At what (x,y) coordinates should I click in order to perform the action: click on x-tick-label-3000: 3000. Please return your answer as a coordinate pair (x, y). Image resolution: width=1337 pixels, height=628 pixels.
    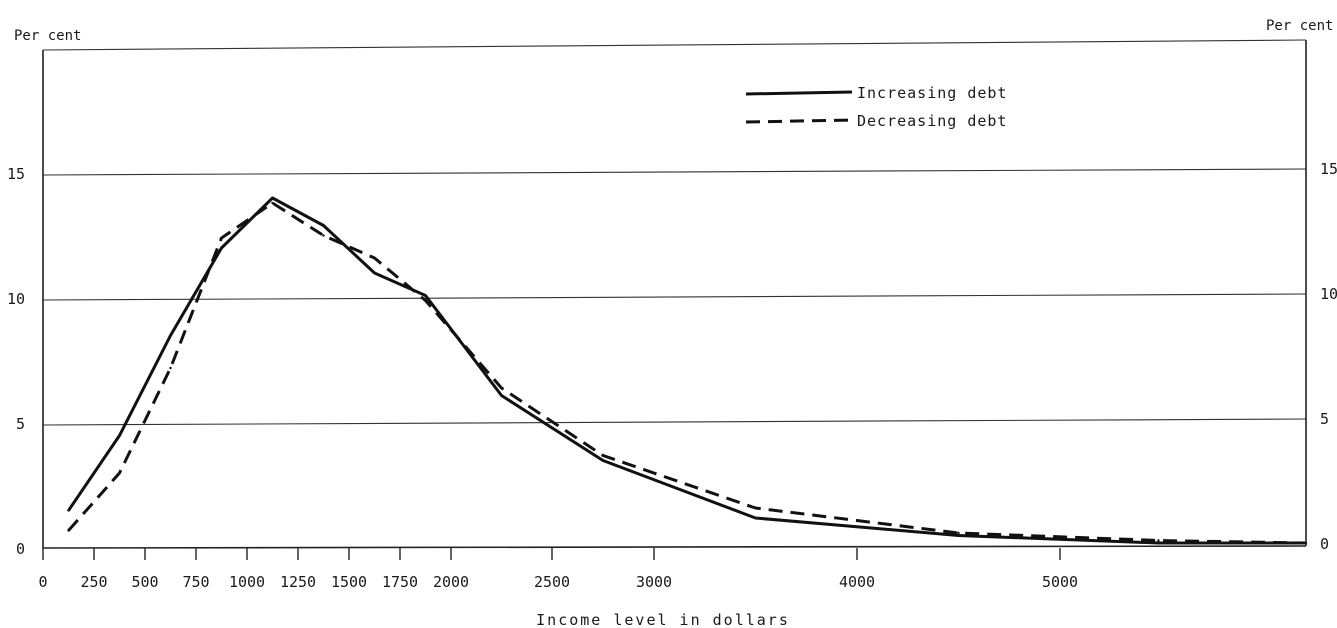
    Looking at the image, I should click on (654, 582).